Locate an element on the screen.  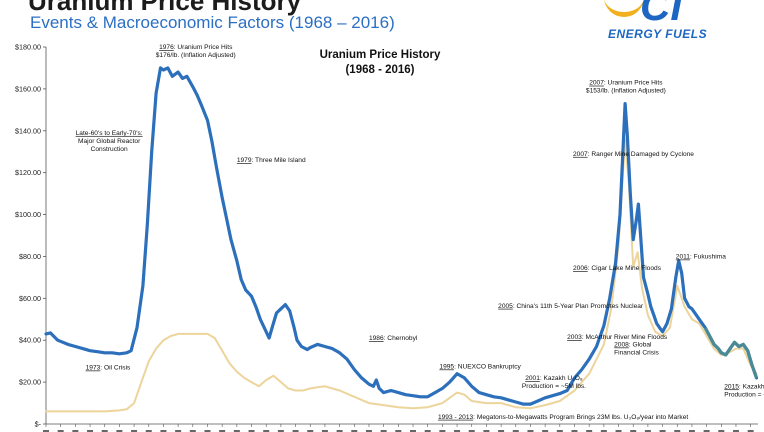
logo-mark: CI is located at coordinates (661, 14).